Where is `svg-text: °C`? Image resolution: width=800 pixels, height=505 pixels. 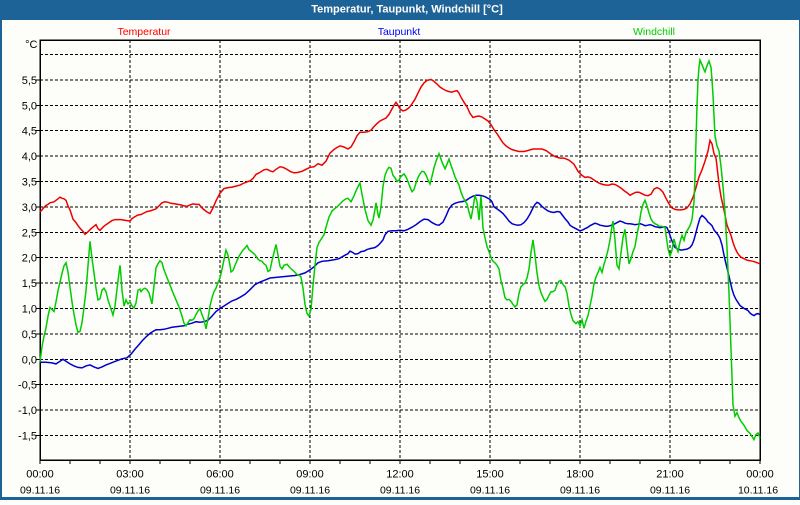 svg-text: °C is located at coordinates (31, 45).